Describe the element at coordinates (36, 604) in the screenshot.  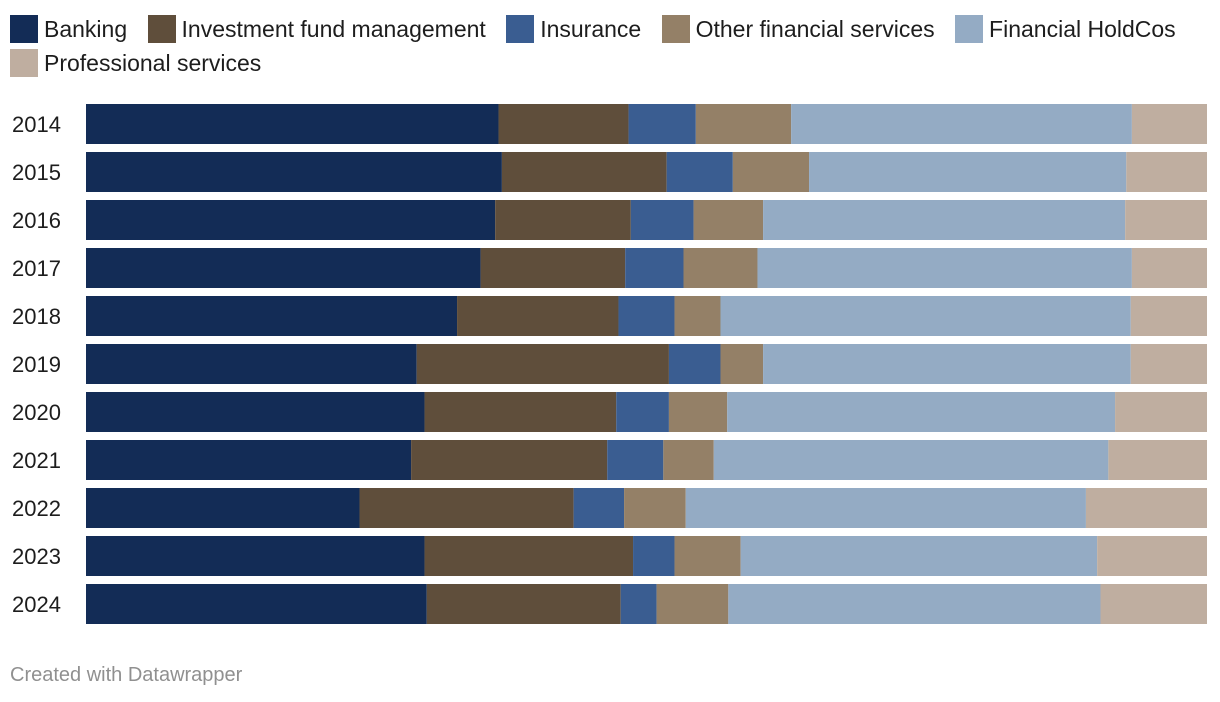
I see `y-tick-label: 2024` at that location.